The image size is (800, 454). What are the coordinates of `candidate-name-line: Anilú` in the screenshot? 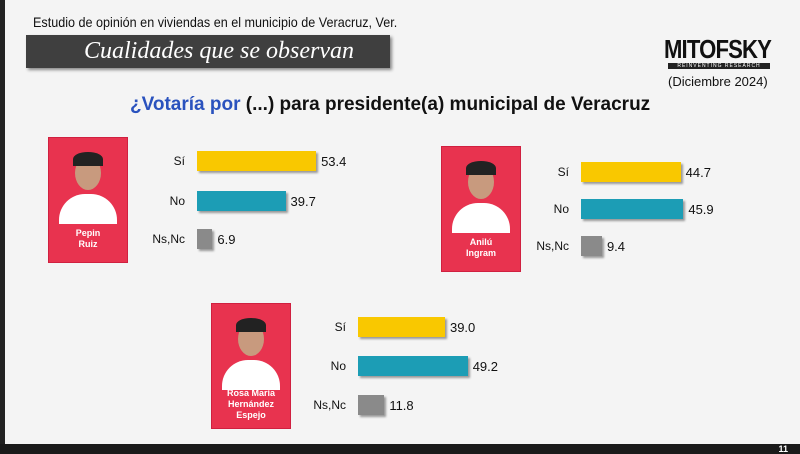 It's located at (481, 242).